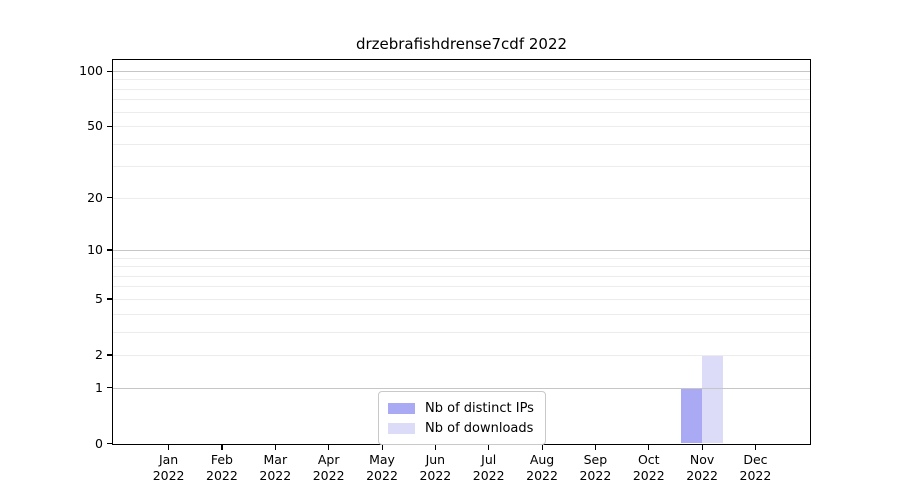  Describe the element at coordinates (461, 44) in the screenshot. I see `chart-title: drzebrafishdrense7cdf 2022` at that location.